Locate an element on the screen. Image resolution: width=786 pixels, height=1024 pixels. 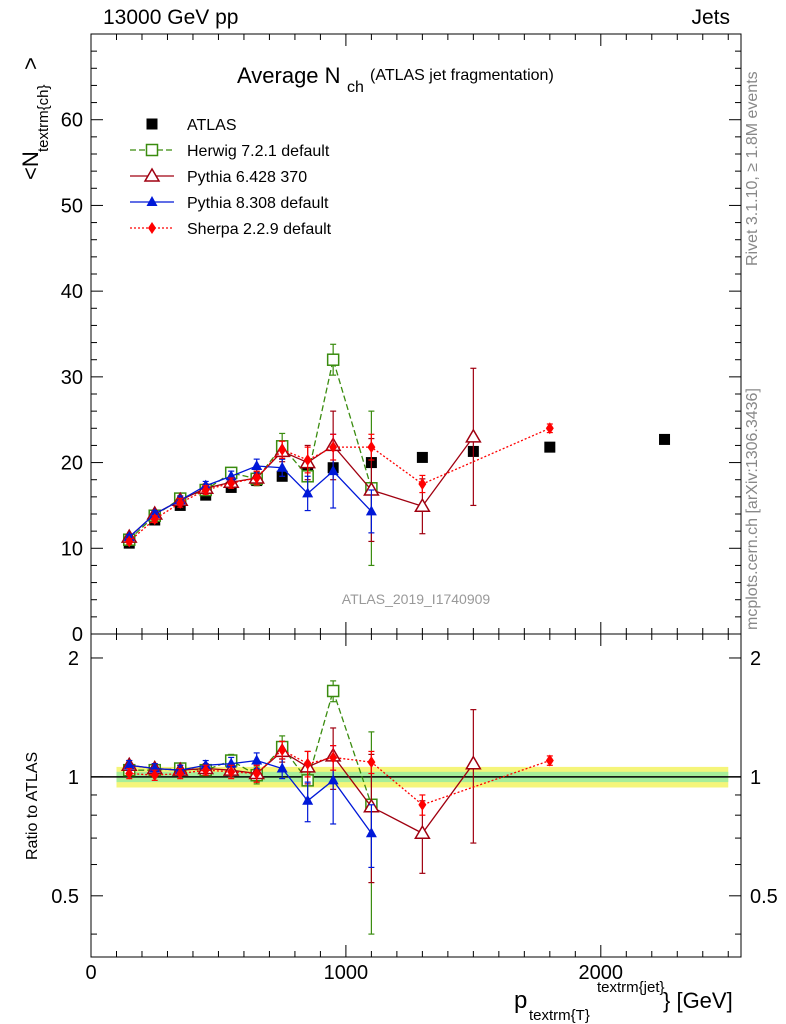
ratio-y-tick-label-right: 2 is located at coordinates (755, 659).